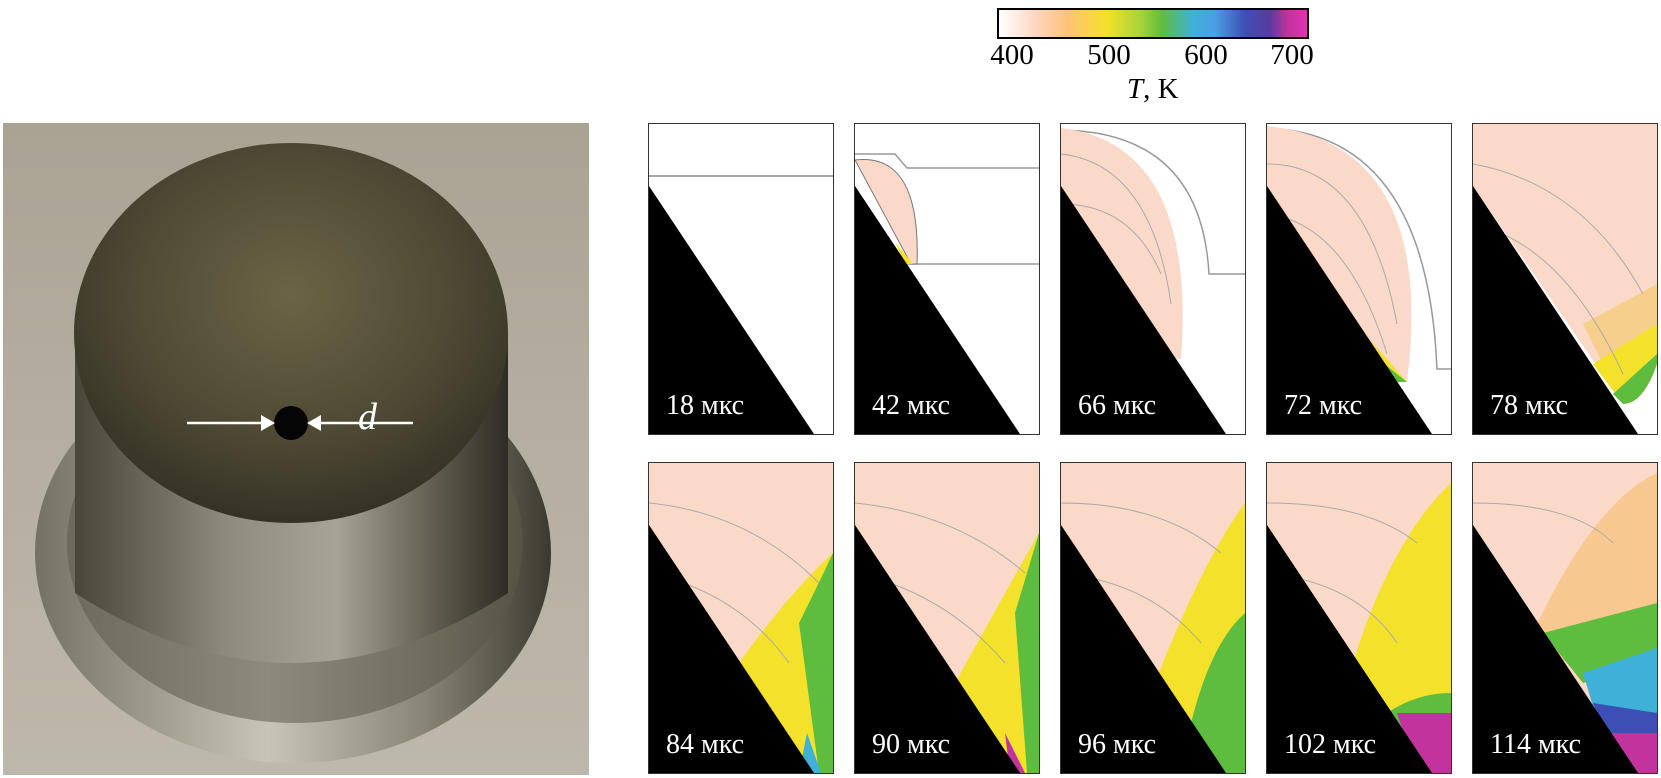 Image resolution: width=1661 pixels, height=778 pixels. I want to click on panel-102: 102 мкс, so click(1359, 618).